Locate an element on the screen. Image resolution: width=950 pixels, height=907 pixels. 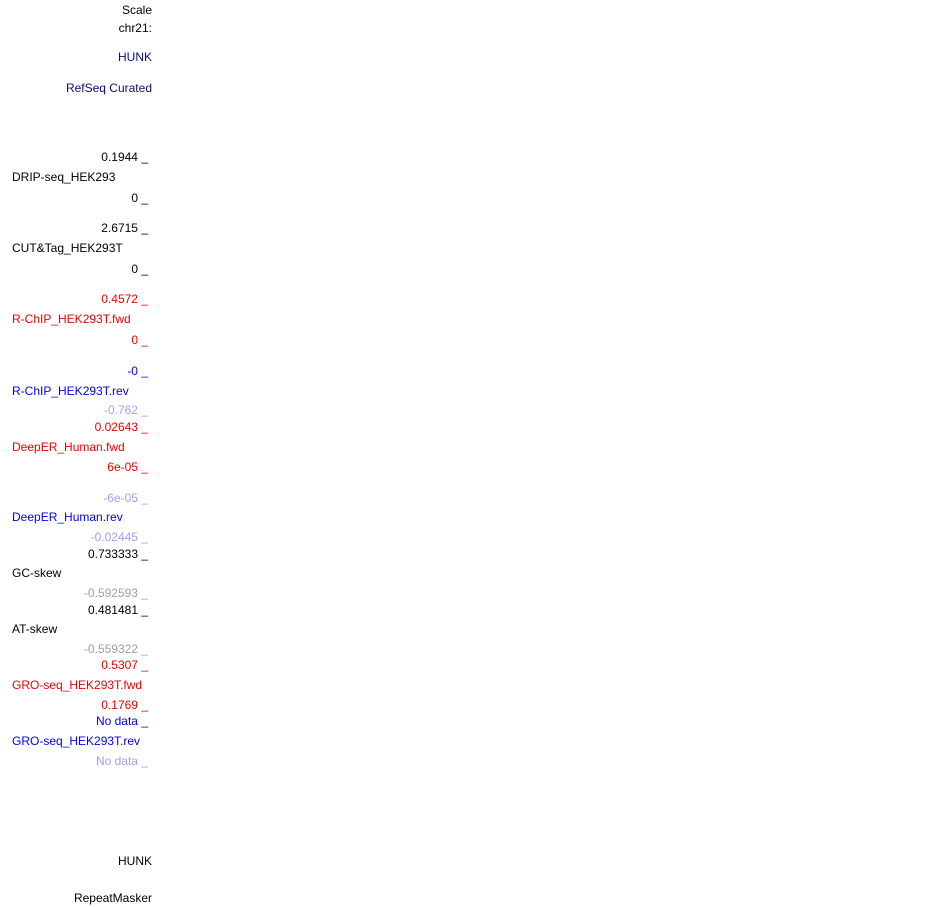
axis-min-gc-skew: -0.592593 _ is located at coordinates (115, 593).